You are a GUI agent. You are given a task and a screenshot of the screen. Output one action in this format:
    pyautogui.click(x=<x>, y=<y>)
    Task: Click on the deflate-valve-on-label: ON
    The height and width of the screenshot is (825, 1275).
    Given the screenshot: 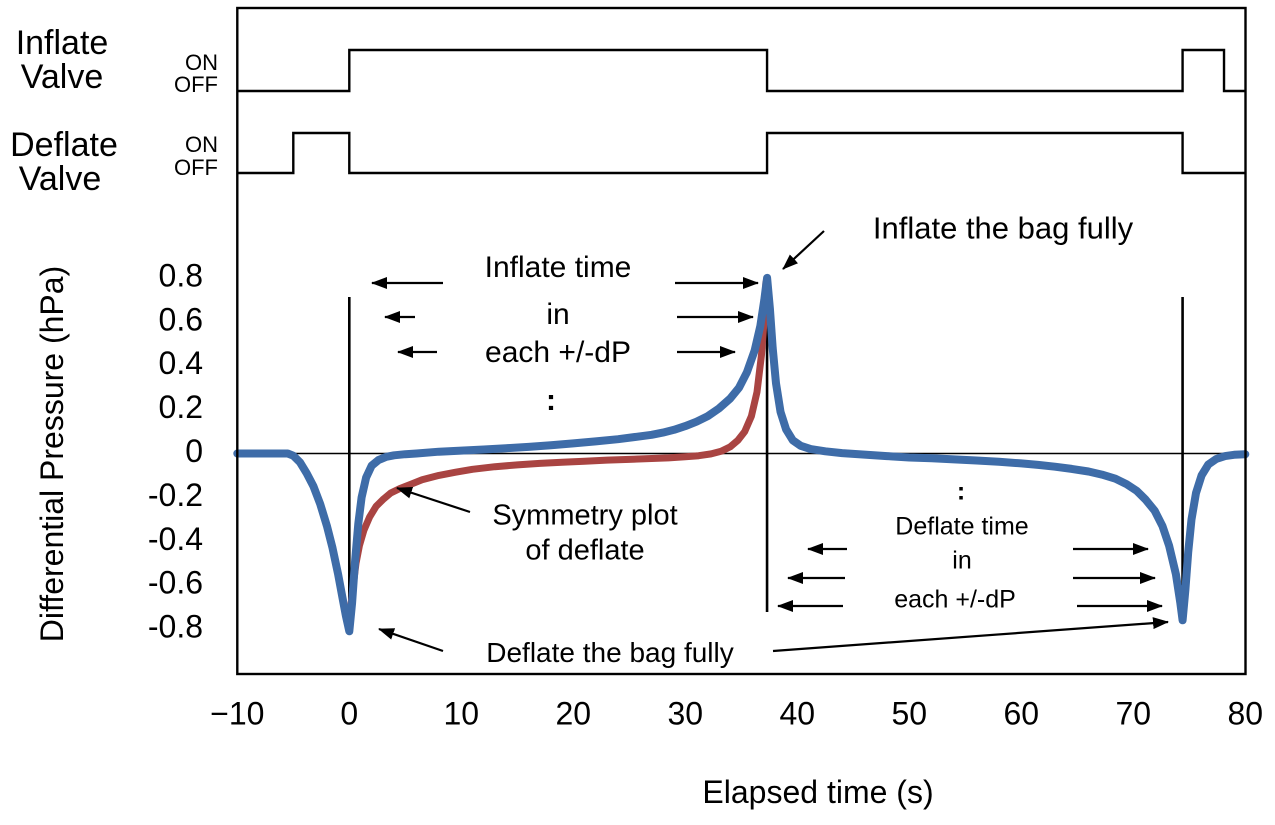 What is the action you would take?
    pyautogui.click(x=201, y=144)
    